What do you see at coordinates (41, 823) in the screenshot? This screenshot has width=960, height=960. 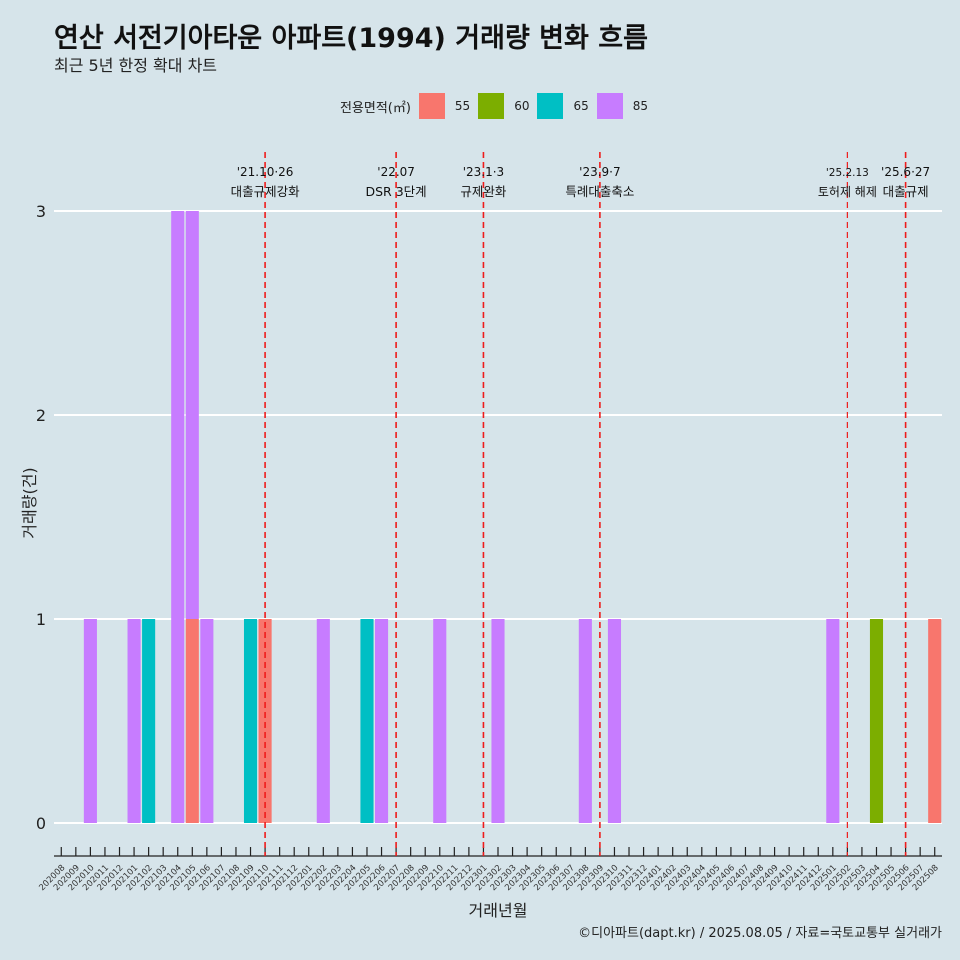 I see `y-tick-label: 0` at bounding box center [41, 823].